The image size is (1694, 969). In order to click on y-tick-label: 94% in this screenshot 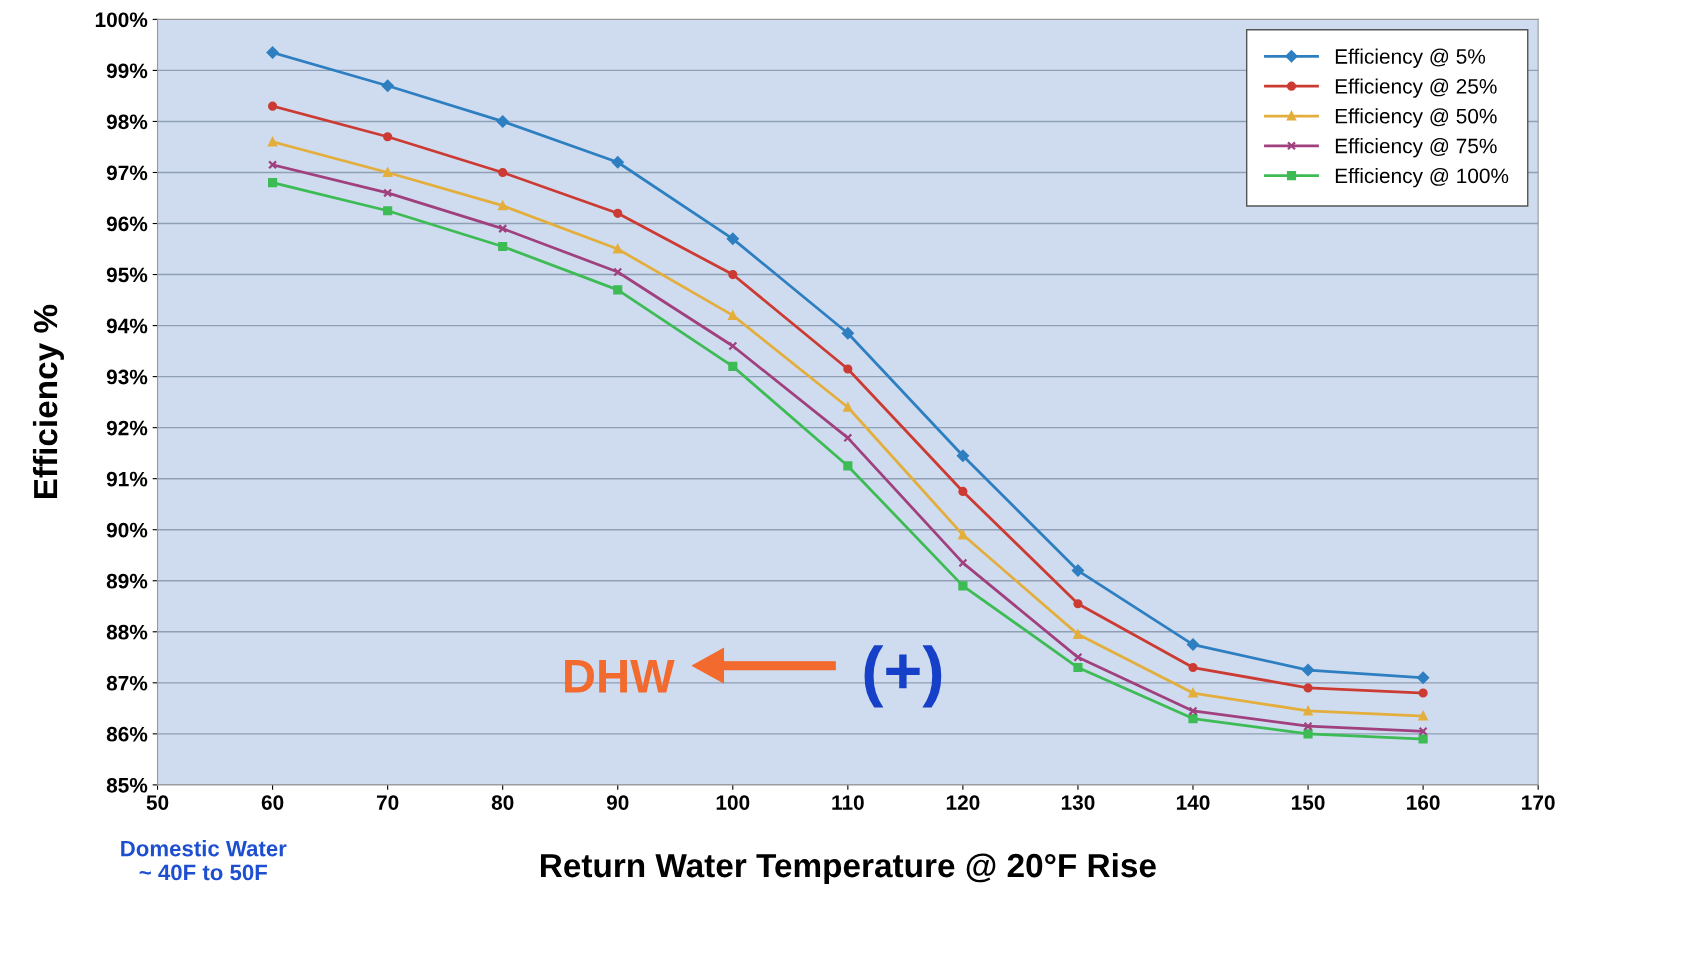, I will do `click(127, 326)`.